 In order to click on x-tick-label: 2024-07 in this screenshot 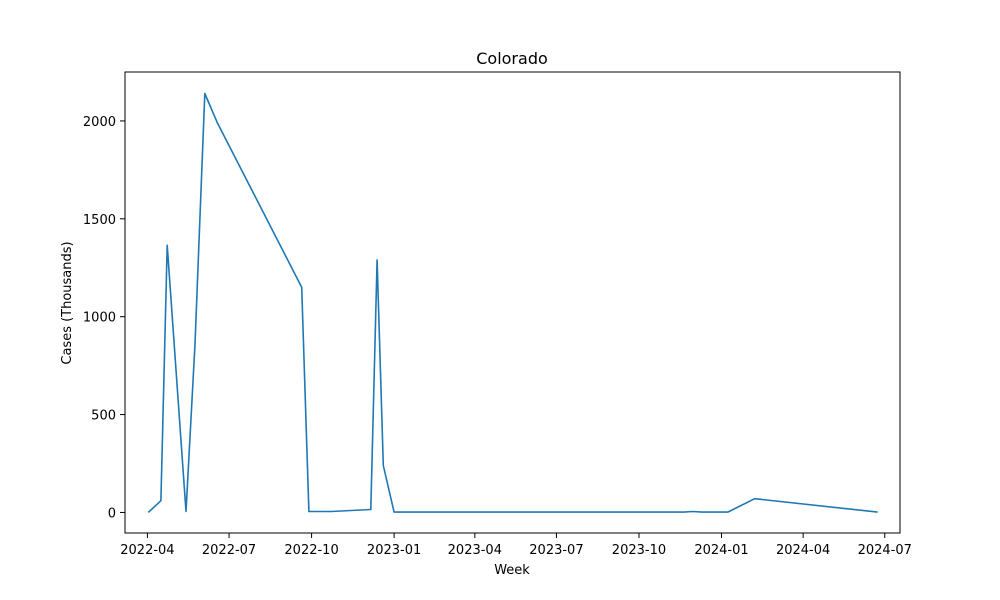, I will do `click(885, 550)`.